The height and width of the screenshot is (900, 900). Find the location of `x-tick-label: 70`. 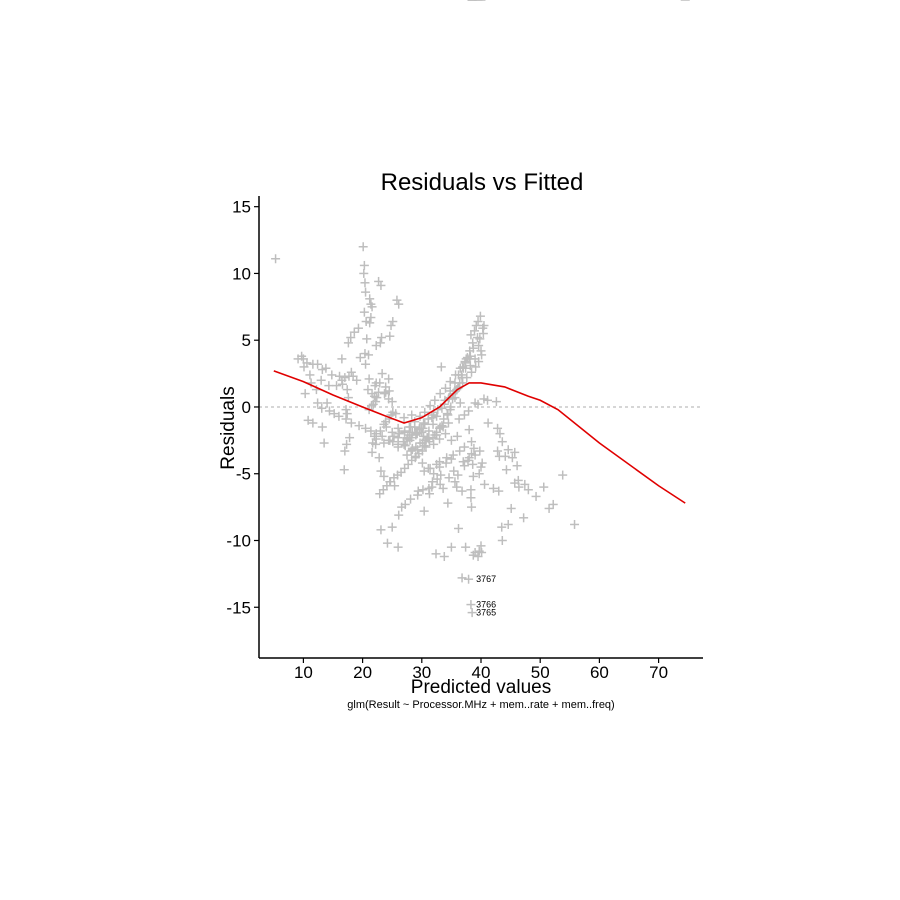

x-tick-label: 70 is located at coordinates (658, 672).